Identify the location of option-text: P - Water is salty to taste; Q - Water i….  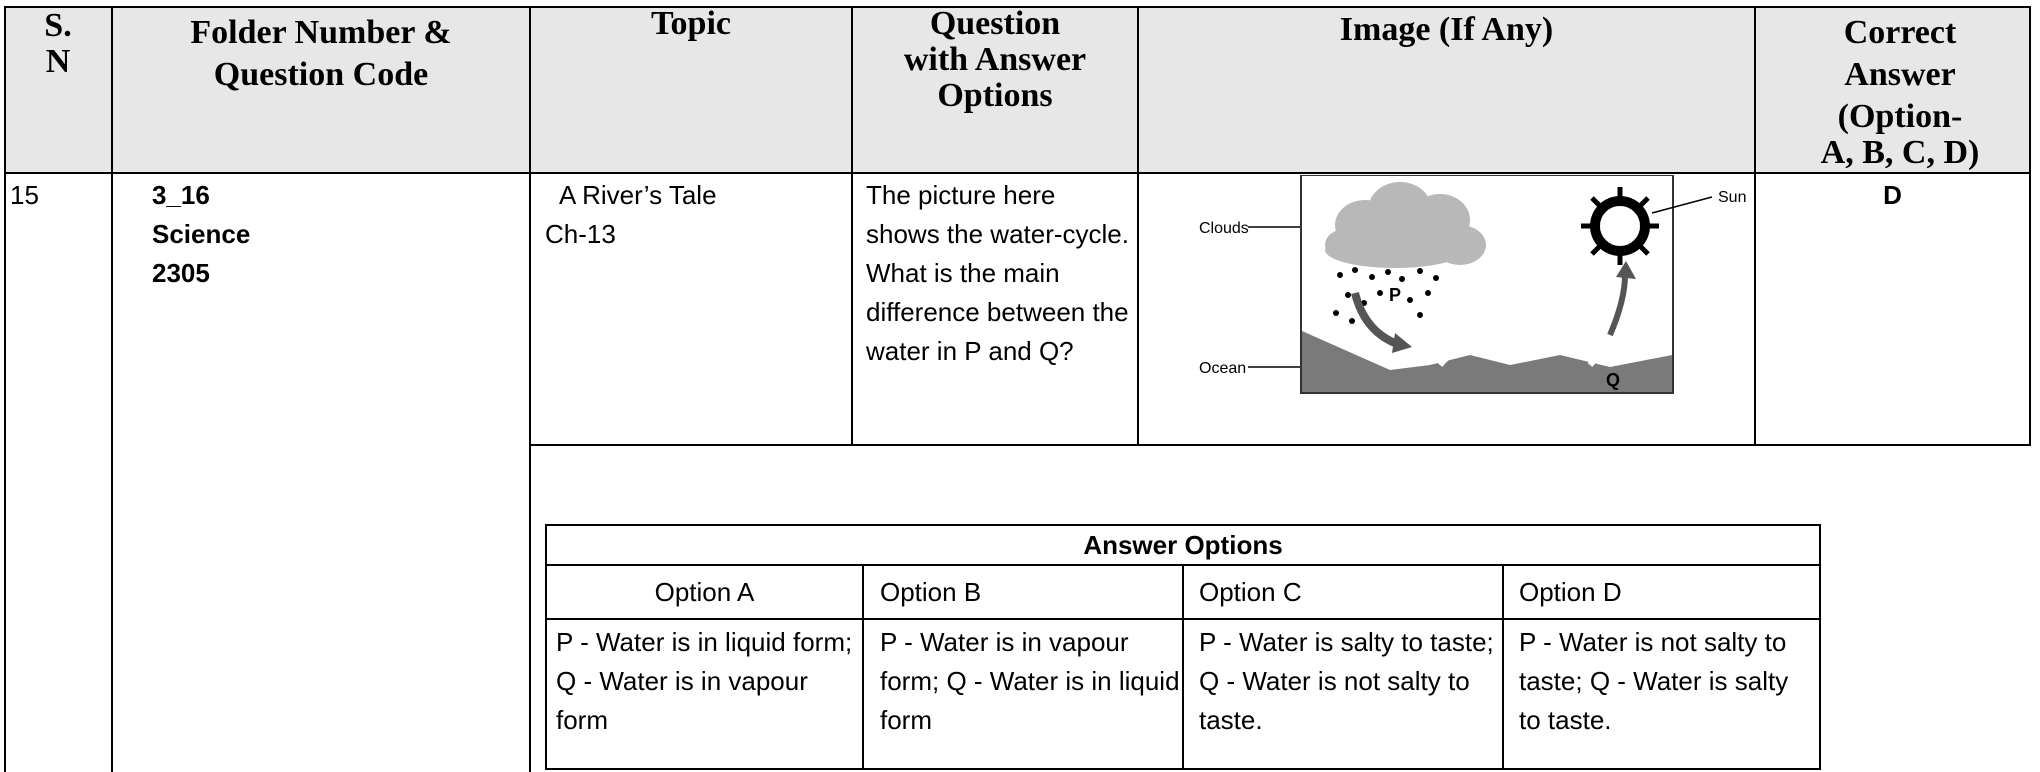
(1346, 681).